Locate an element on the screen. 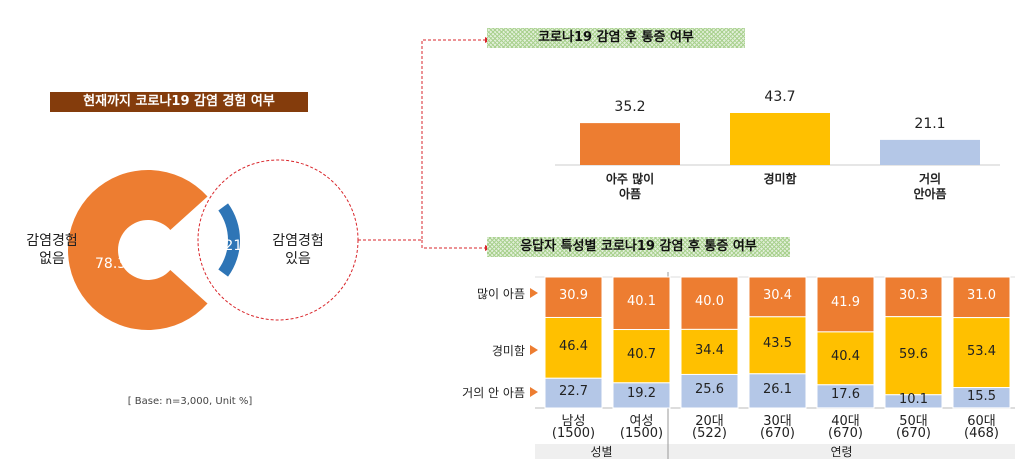 The height and width of the screenshot is (475, 1032). segment-label: 22.7 is located at coordinates (573, 392).